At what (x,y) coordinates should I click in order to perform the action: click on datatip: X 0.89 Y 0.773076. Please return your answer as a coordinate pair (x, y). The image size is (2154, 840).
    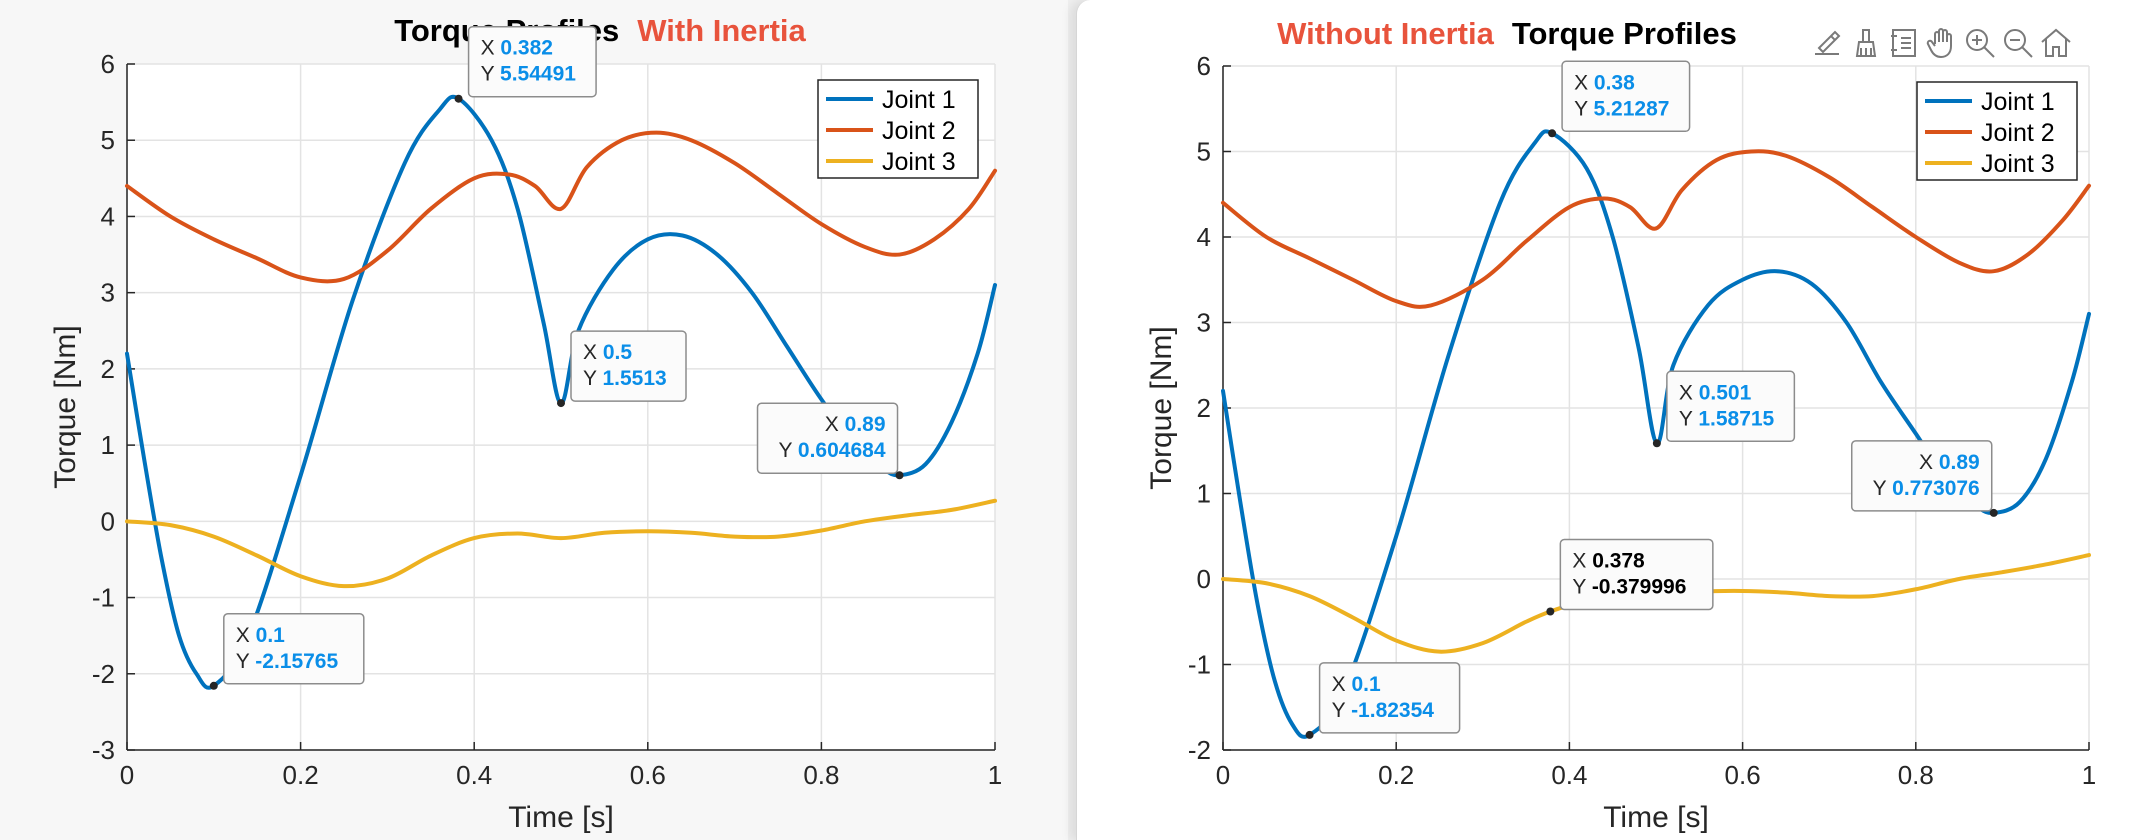
    Looking at the image, I should click on (1924, 478).